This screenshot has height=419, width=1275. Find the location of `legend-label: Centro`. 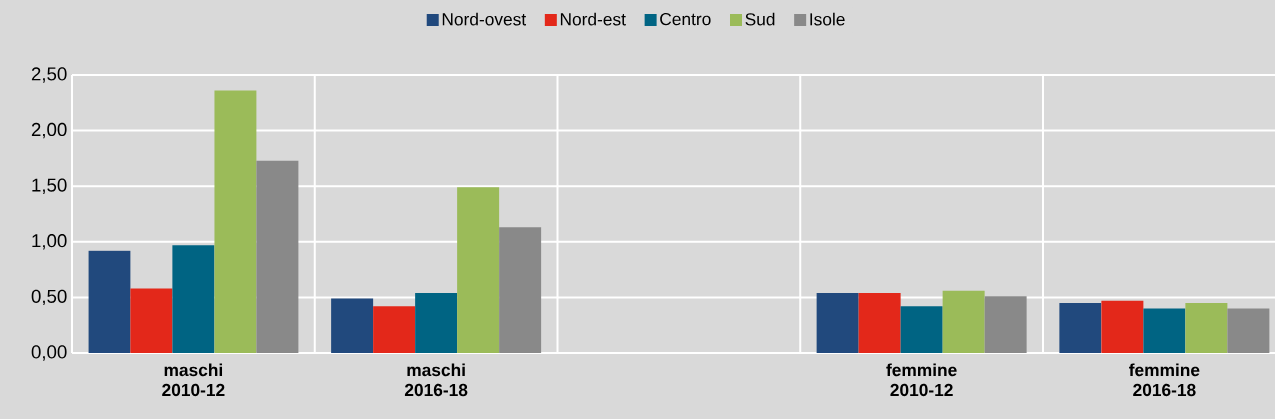

legend-label: Centro is located at coordinates (685, 19).